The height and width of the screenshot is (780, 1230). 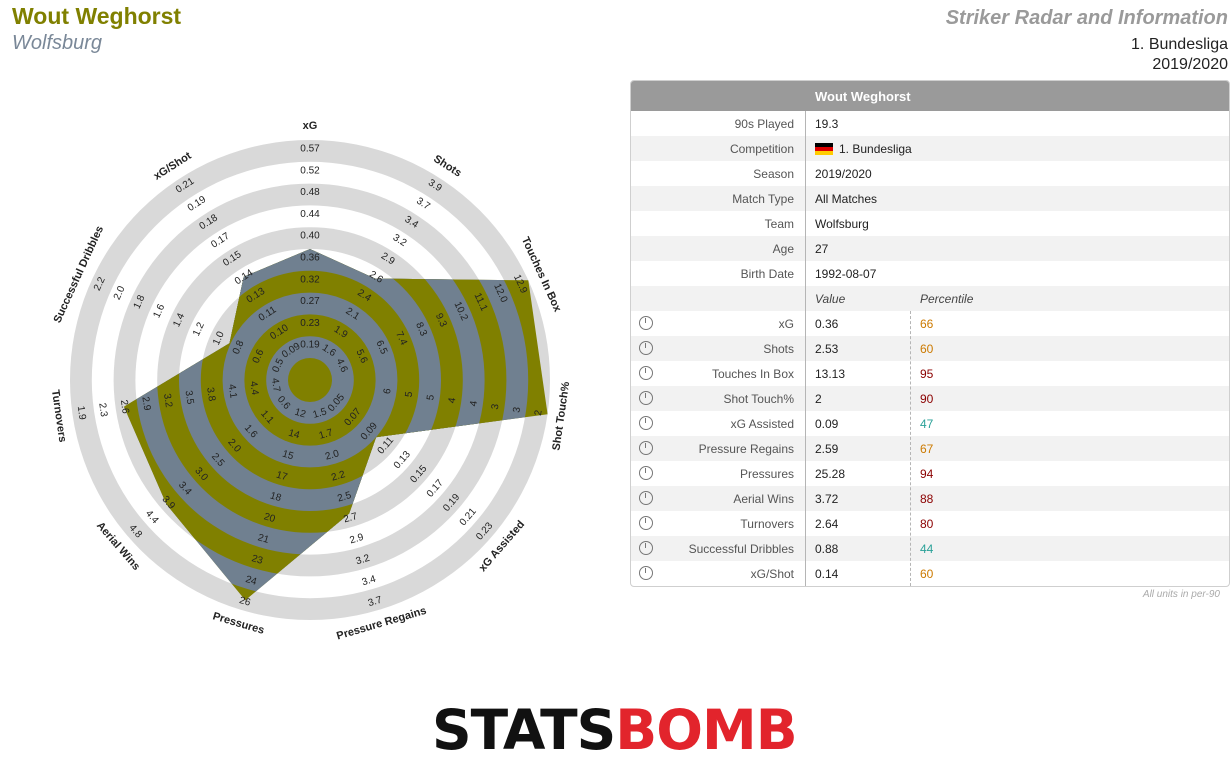 I want to click on stat-percentile: 66, so click(x=927, y=324).